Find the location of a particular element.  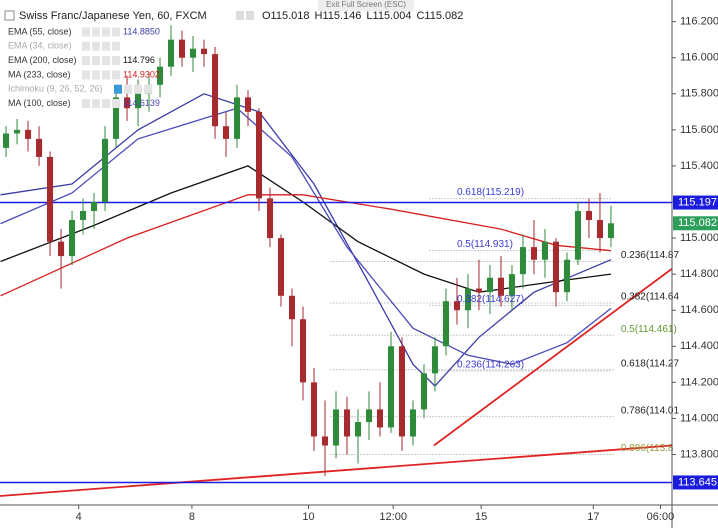

y-tick-label: 114.200 is located at coordinates (699, 382).